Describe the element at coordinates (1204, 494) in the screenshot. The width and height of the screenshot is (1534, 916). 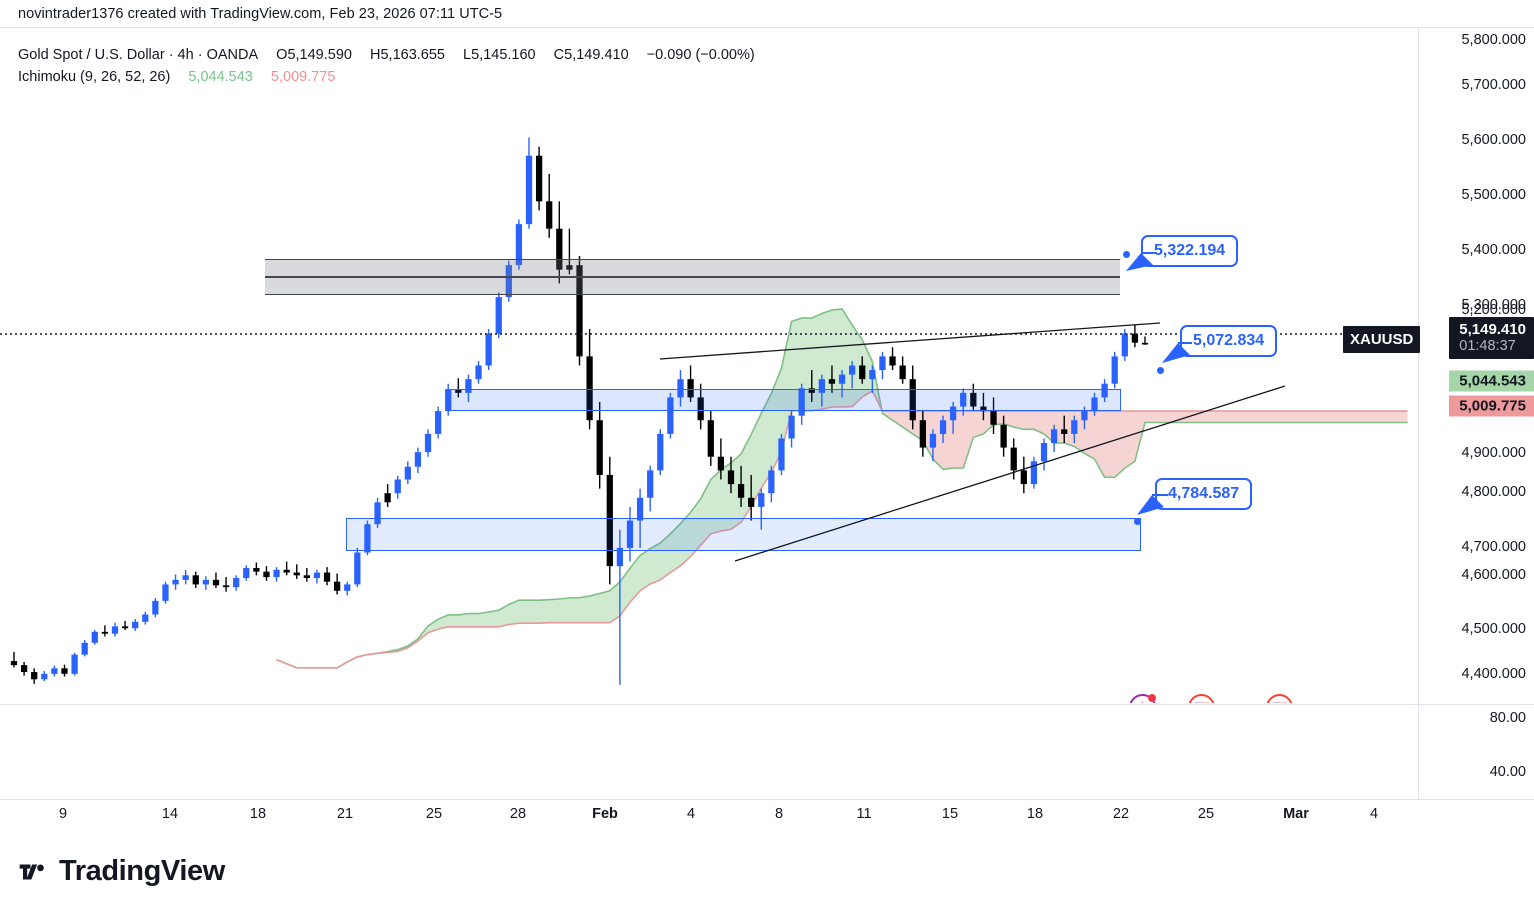
I see `lower-support-callout: 4,784.587` at that location.